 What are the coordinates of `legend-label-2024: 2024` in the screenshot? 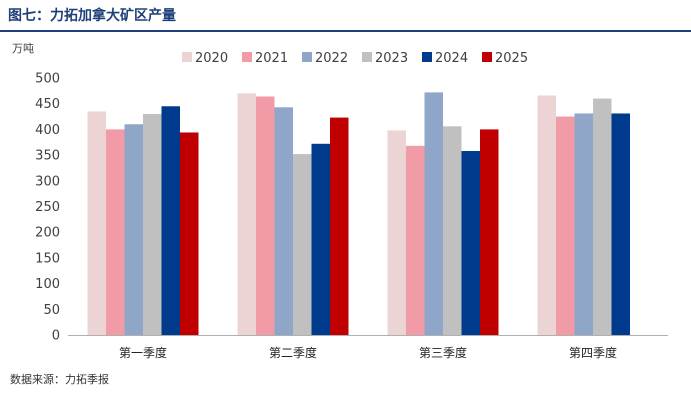 It's located at (451, 58).